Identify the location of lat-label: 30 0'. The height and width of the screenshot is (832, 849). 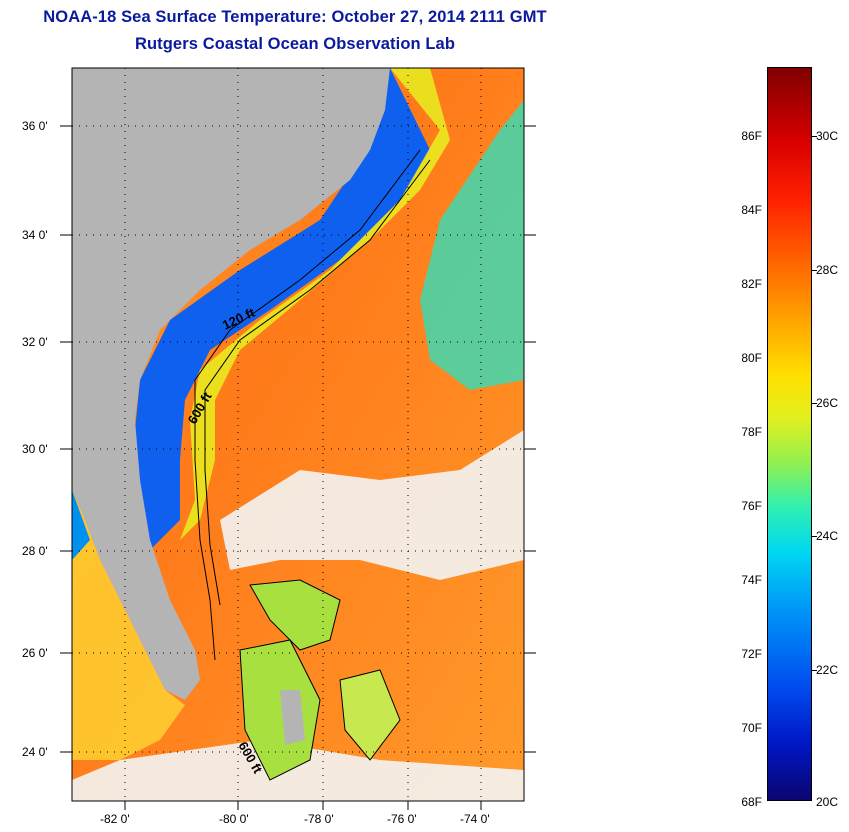
(35, 449).